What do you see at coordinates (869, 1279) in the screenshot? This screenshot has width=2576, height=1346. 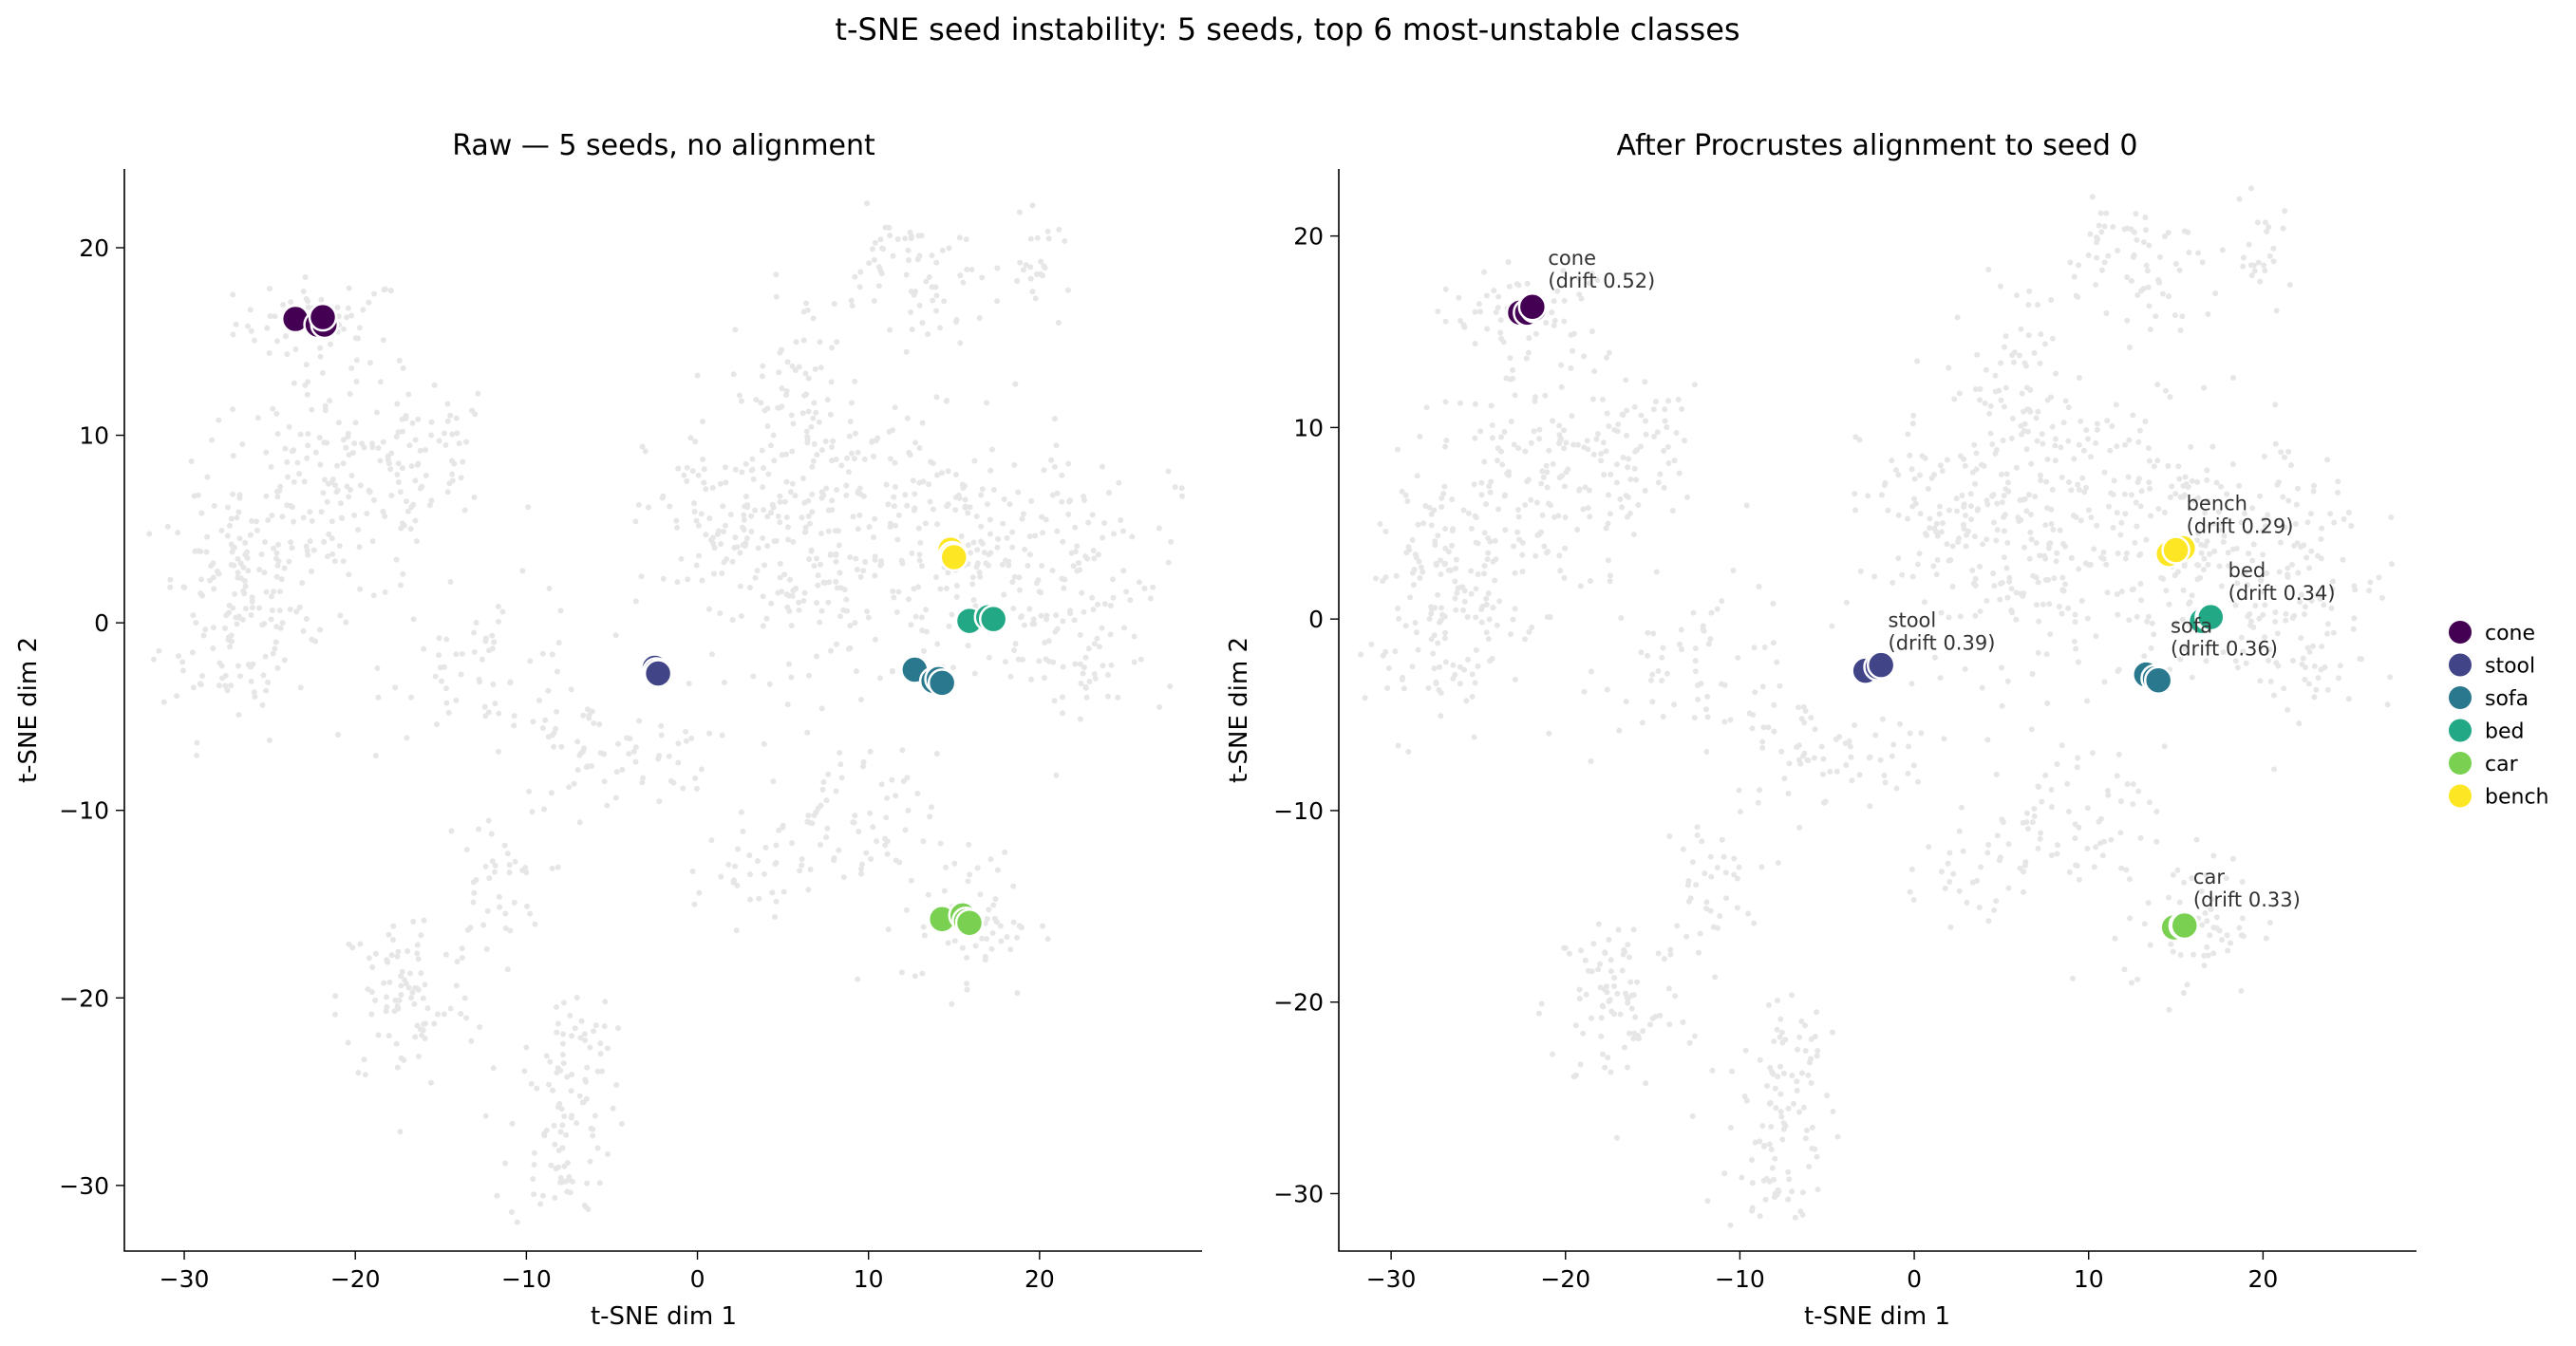 I see `x-tick-label: 10` at bounding box center [869, 1279].